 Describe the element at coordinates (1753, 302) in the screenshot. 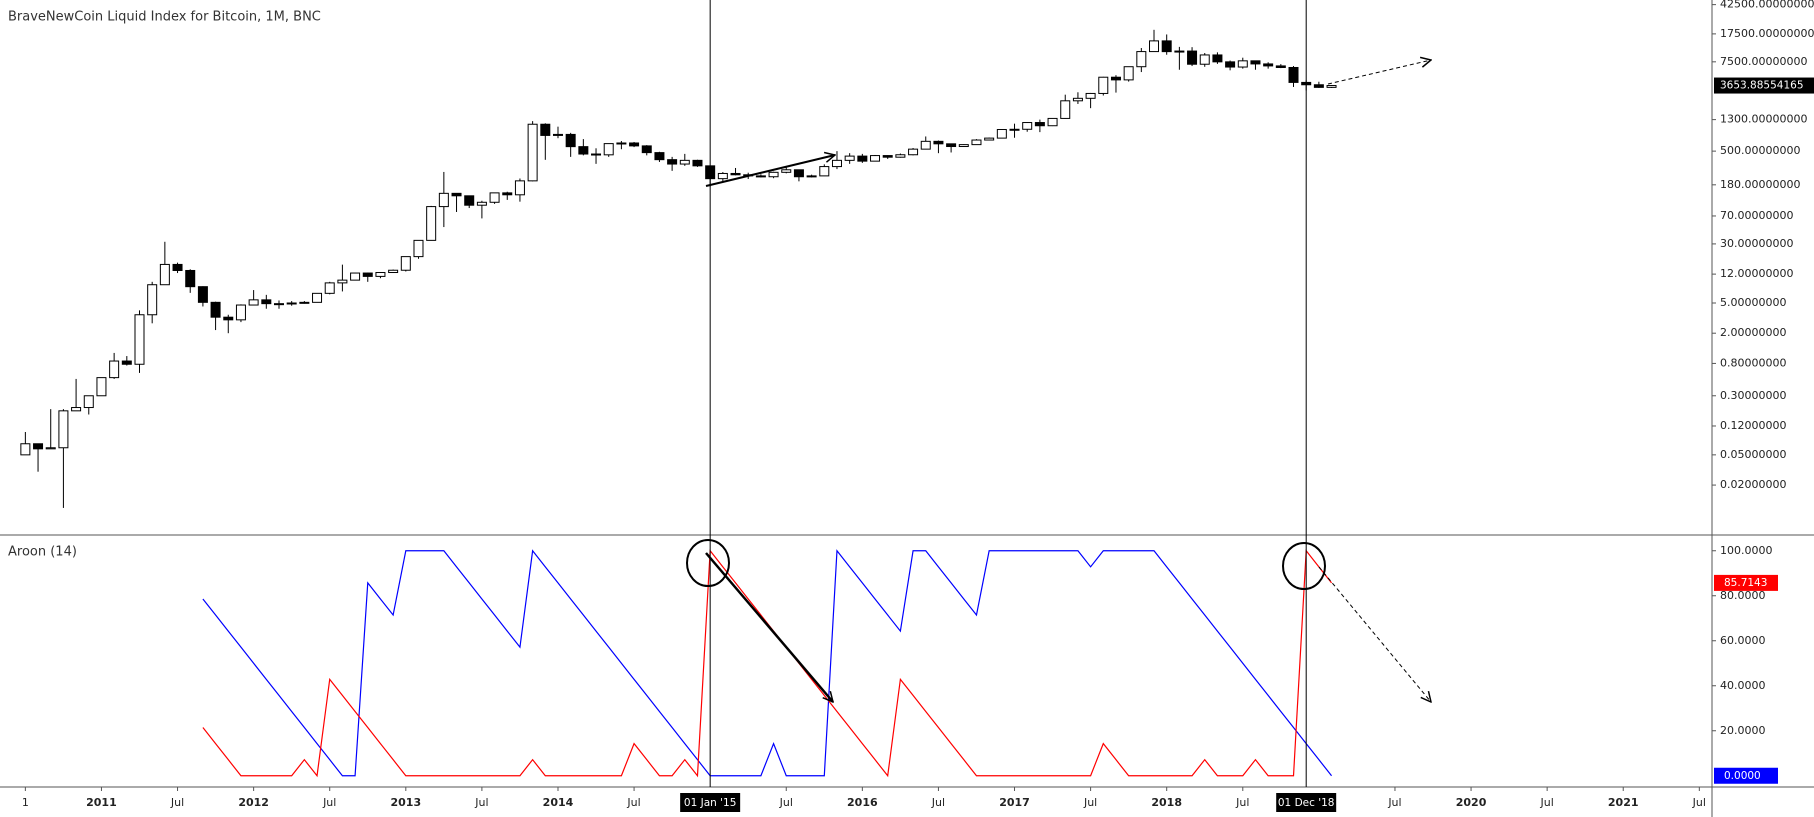

I see `y-tick-label: 5.00000000` at that location.